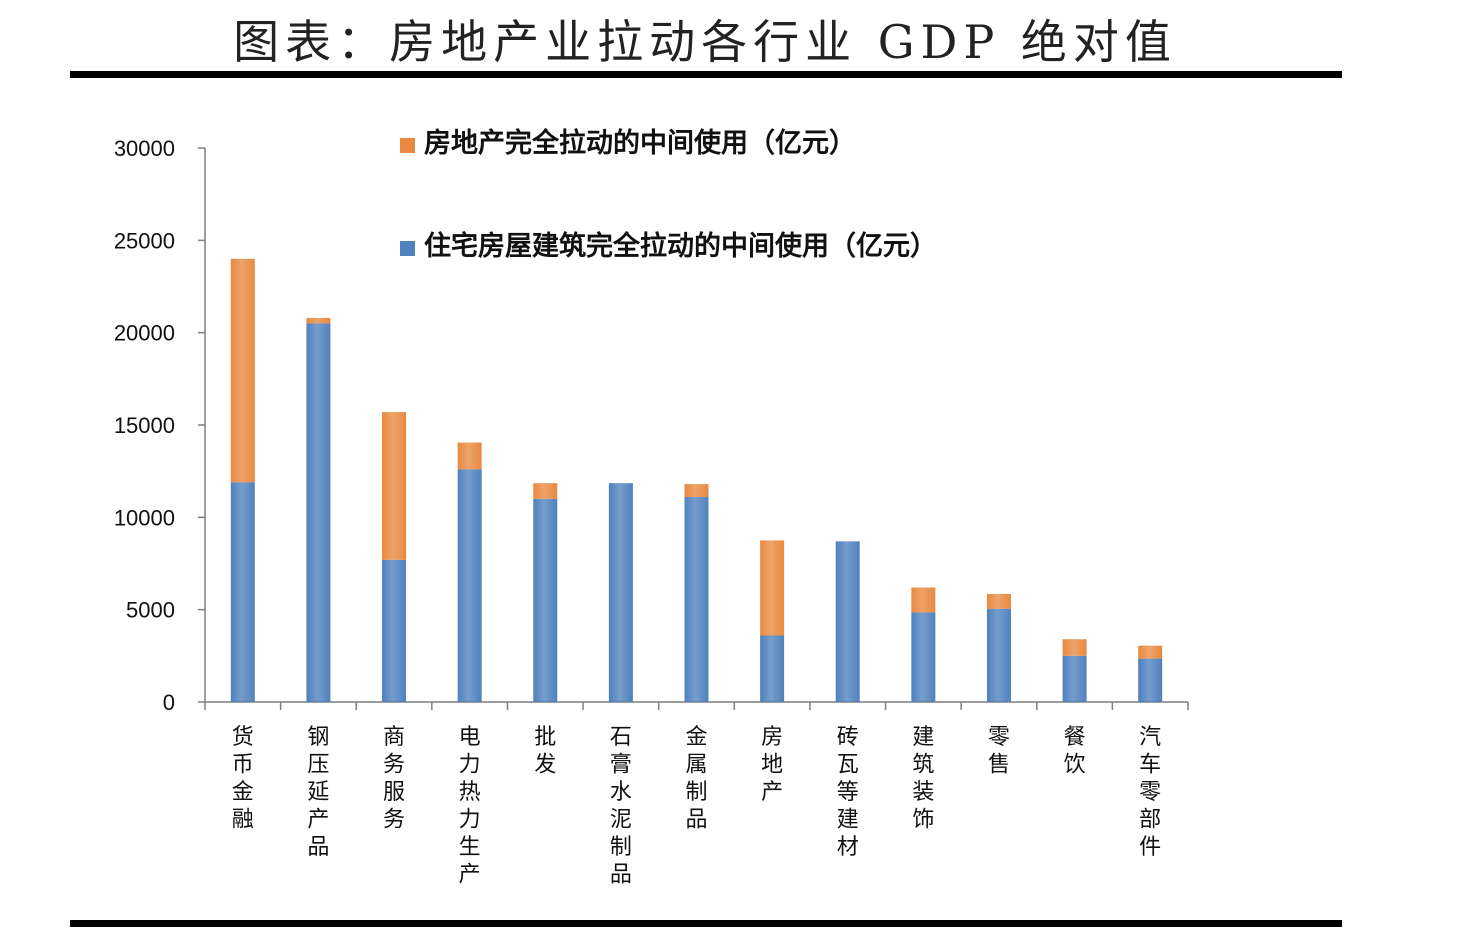 The image size is (1463, 938). What do you see at coordinates (621, 806) in the screenshot?
I see `category-label: 石膏水泥制品` at bounding box center [621, 806].